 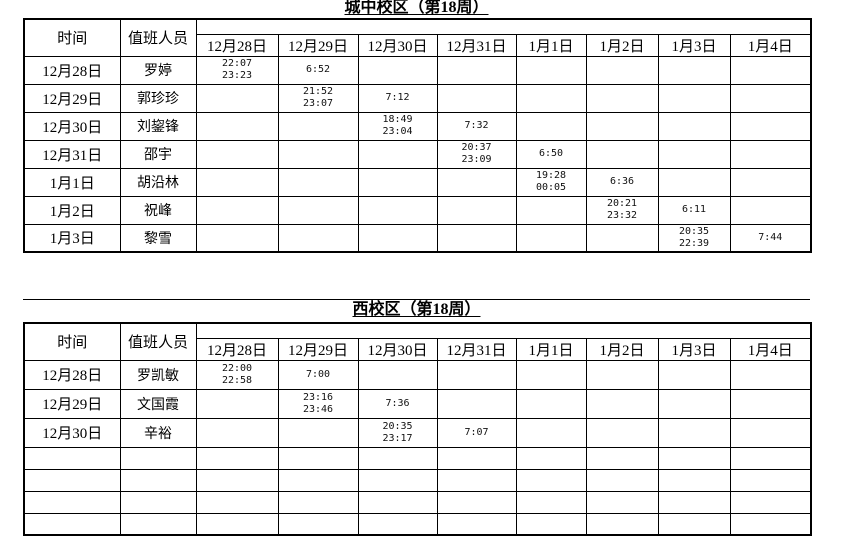 I want to click on row-date-cell: 1月1日, so click(x=72, y=182).